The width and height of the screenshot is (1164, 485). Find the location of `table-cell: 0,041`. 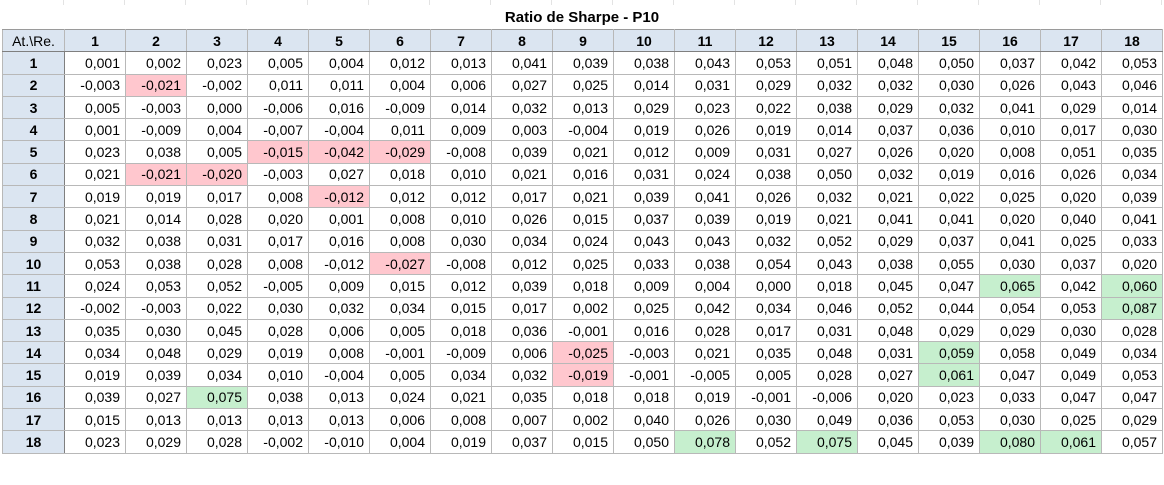

table-cell: 0,041 is located at coordinates (949, 219).